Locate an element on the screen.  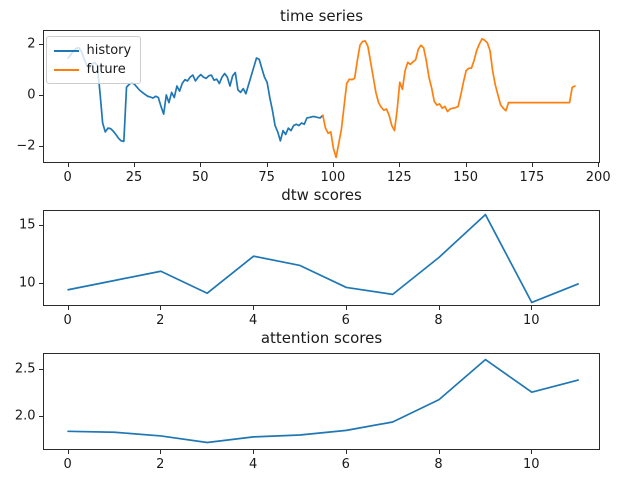
attention-scores-canvas is located at coordinates (322, 401).